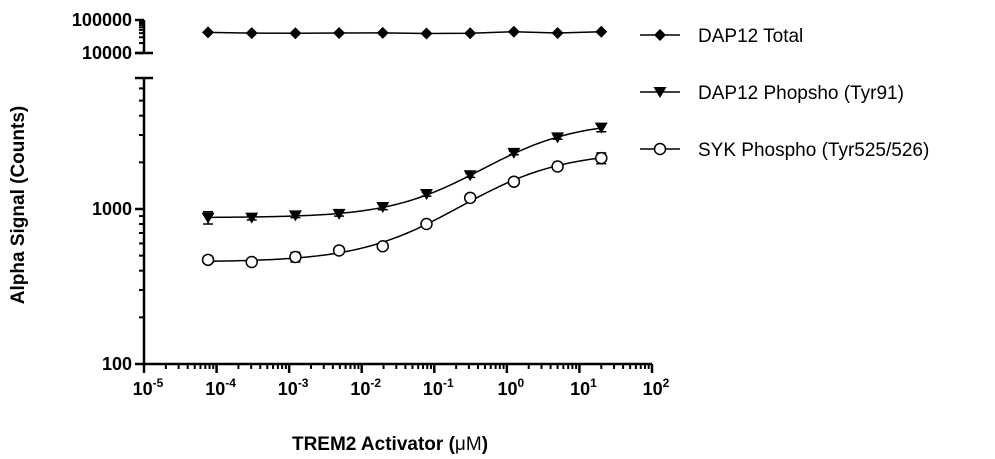 This screenshot has height=459, width=995. What do you see at coordinates (485, 444) in the screenshot?
I see `x-axis-title-close: )` at bounding box center [485, 444].